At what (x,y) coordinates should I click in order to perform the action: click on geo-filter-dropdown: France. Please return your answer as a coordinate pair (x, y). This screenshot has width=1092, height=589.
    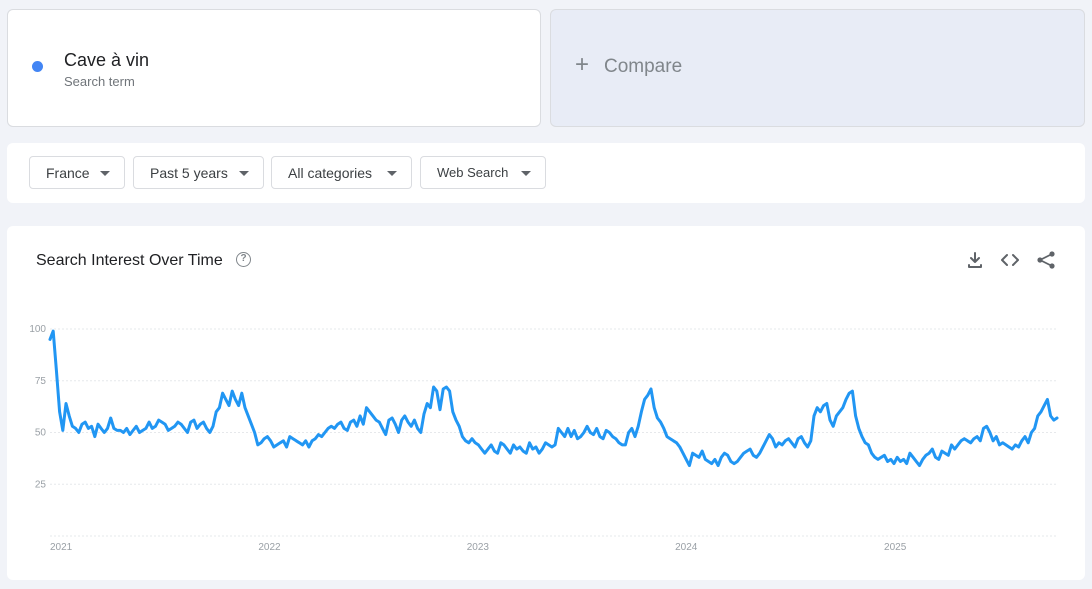
    Looking at the image, I should click on (77, 172).